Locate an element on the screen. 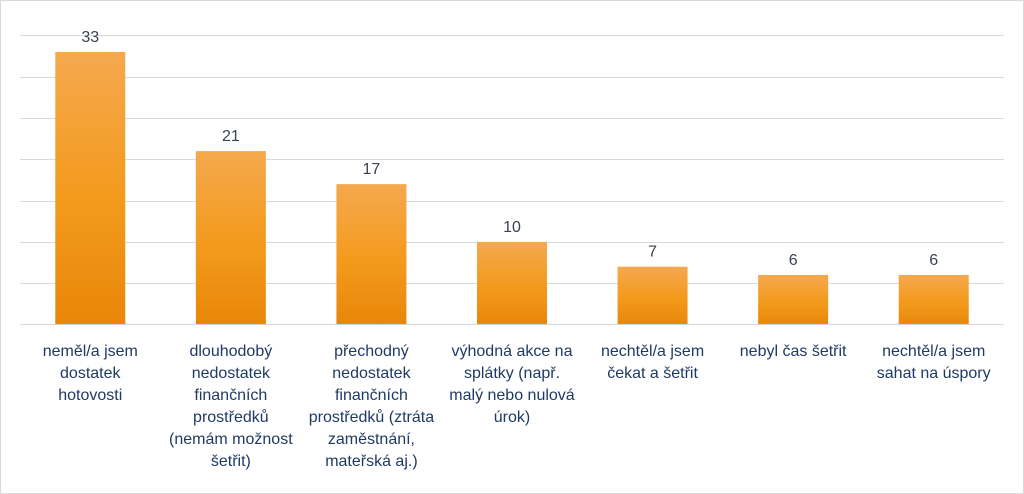 The width and height of the screenshot is (1024, 494). data-label: 7 is located at coordinates (652, 252).